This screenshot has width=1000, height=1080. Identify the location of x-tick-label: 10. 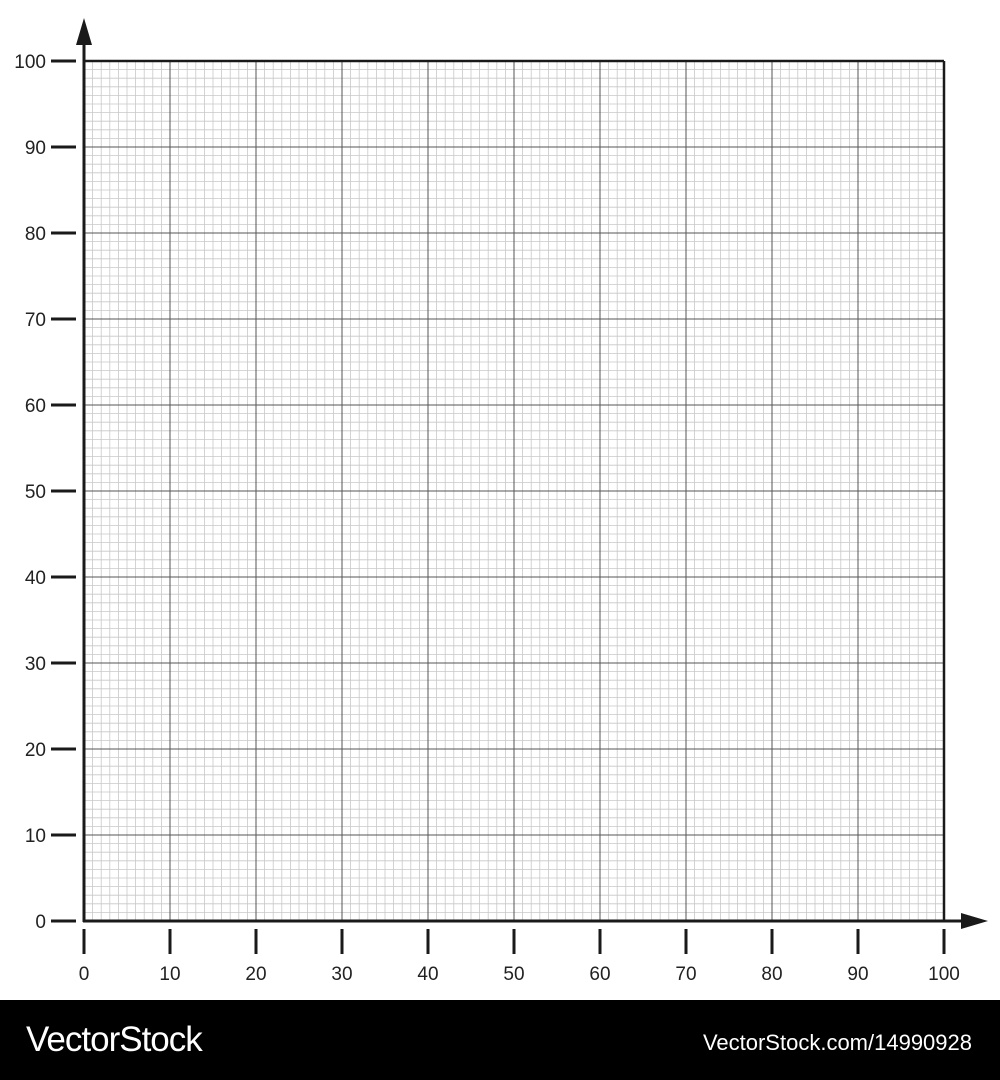
(169, 974).